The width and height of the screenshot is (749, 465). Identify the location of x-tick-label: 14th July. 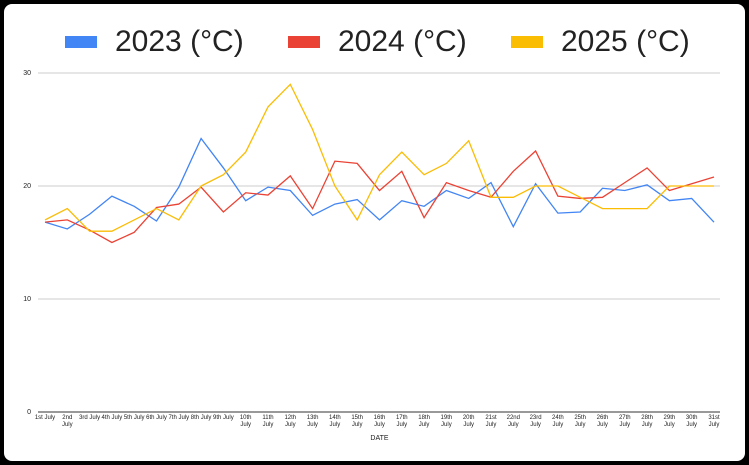
(335, 421).